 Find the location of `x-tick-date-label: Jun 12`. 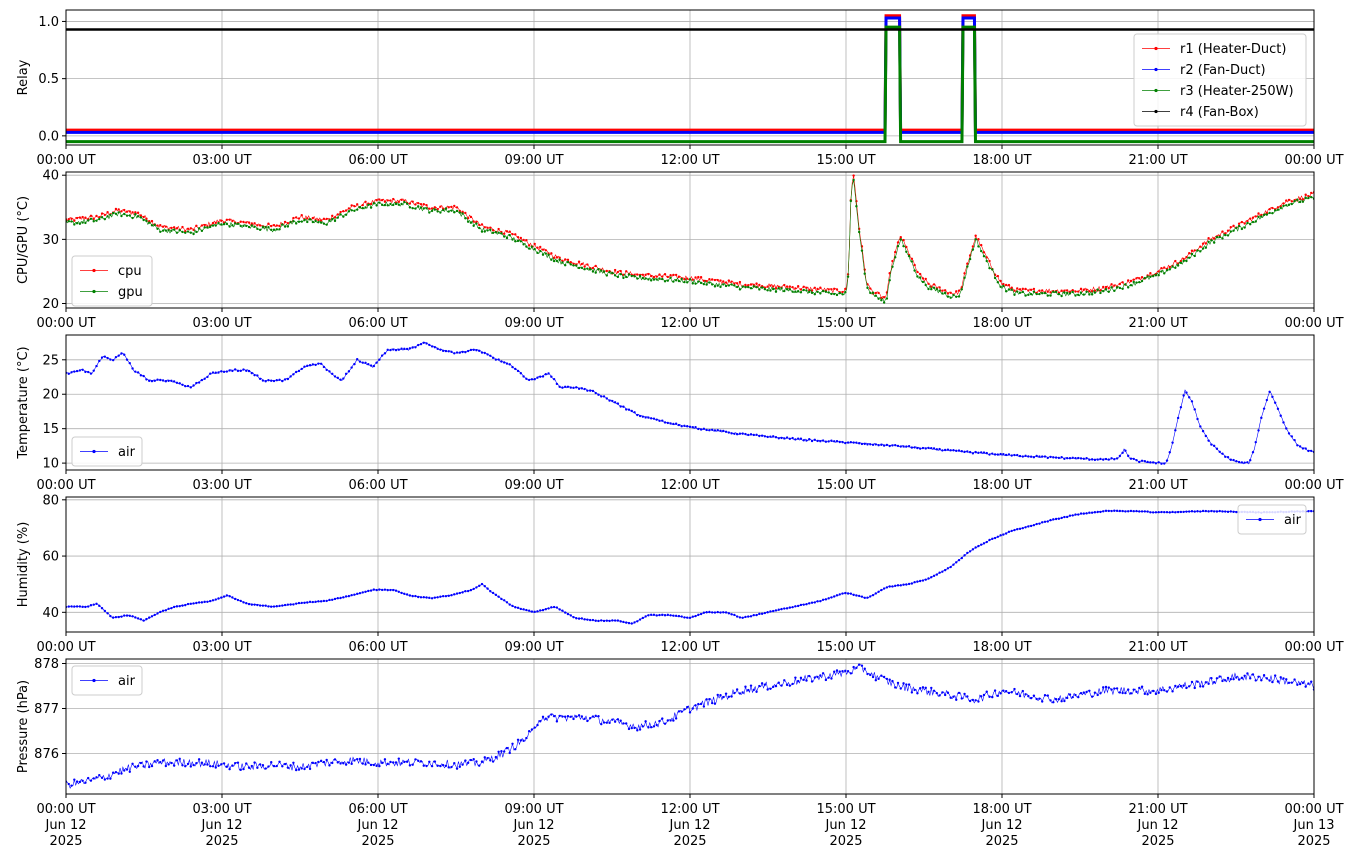

x-tick-date-label: Jun 12 is located at coordinates (846, 825).